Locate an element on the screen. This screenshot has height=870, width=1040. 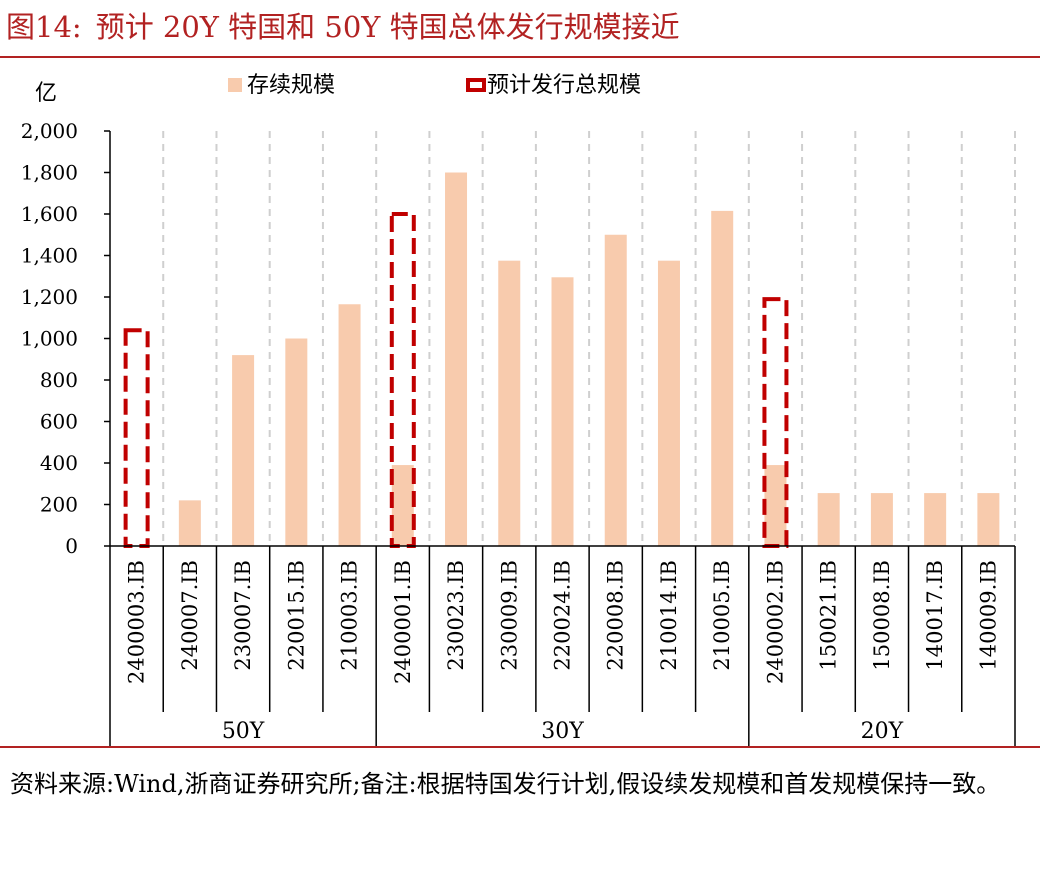
x-tick-label: 210014.IB is located at coordinates (669, 615).